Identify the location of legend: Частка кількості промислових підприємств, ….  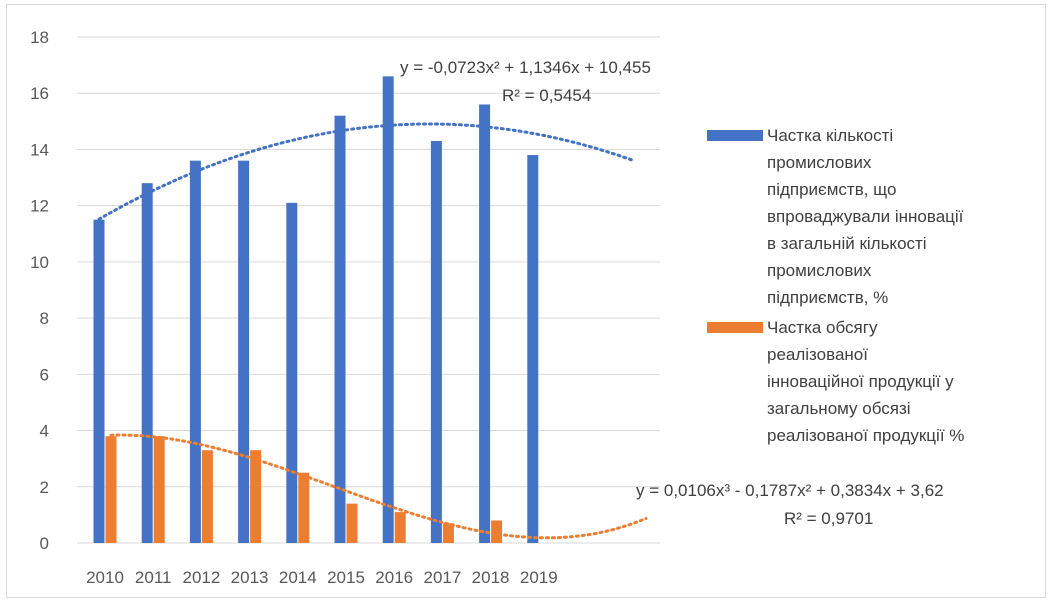
(835, 285).